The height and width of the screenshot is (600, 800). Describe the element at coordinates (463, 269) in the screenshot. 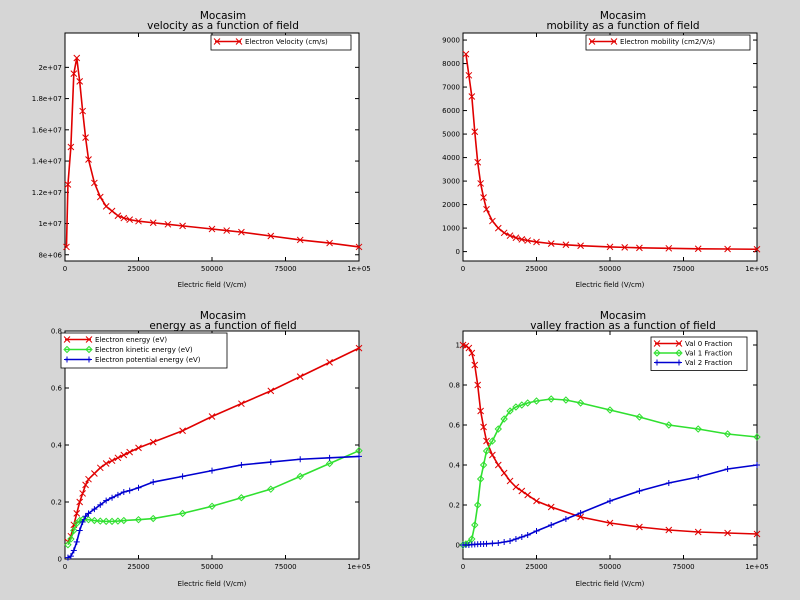

I see `x-tick-label: 0` at that location.